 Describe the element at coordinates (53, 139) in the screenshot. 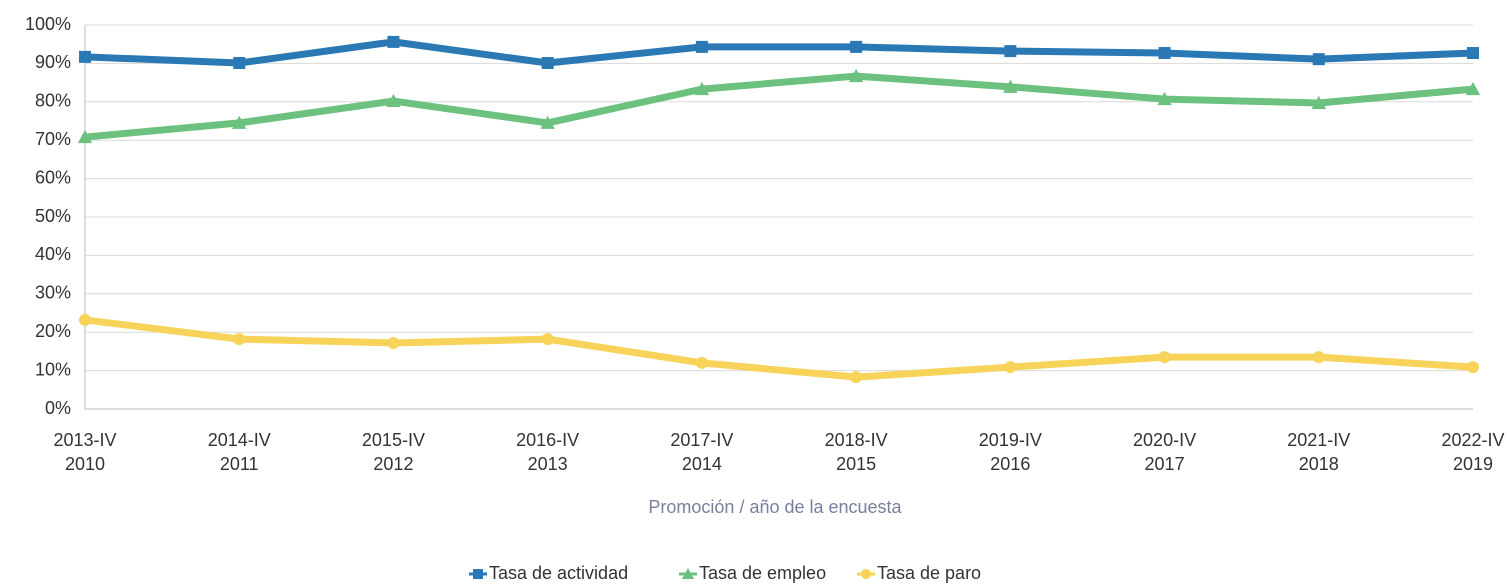

I see `y-tick-label: 70%` at that location.